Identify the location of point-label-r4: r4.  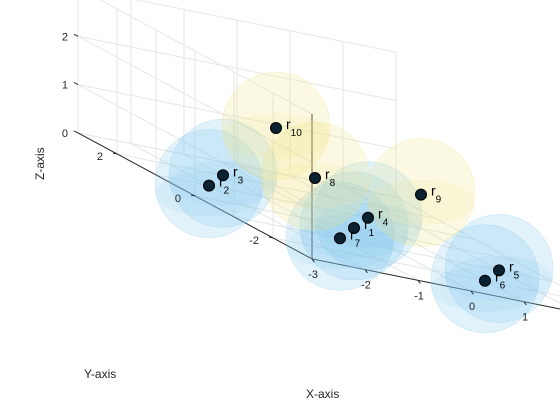
(383, 217).